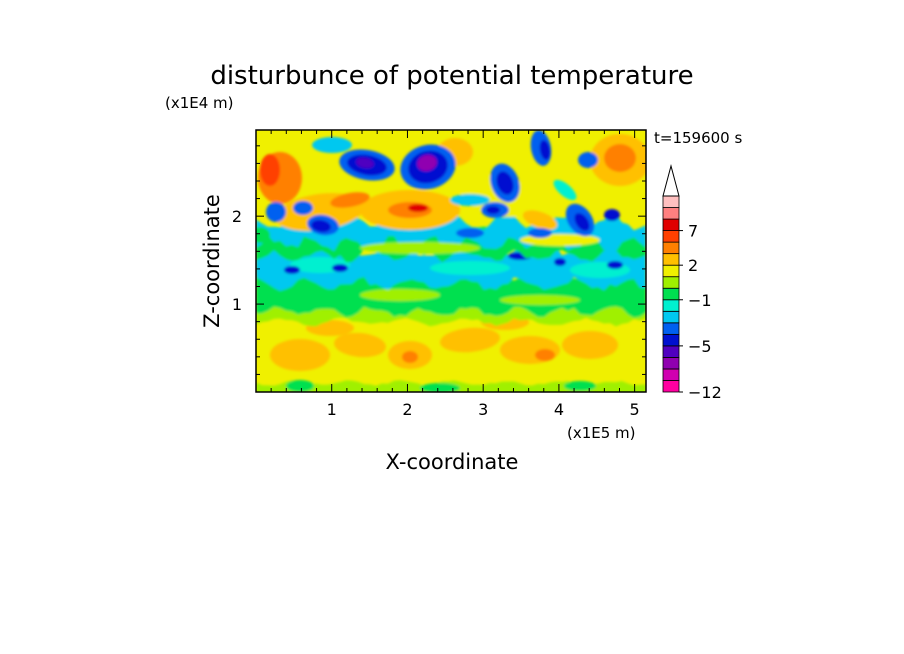 This screenshot has width=904, height=654. Describe the element at coordinates (199, 103) in the screenshot. I see `y-unit-label: (x1E4 m)` at that location.